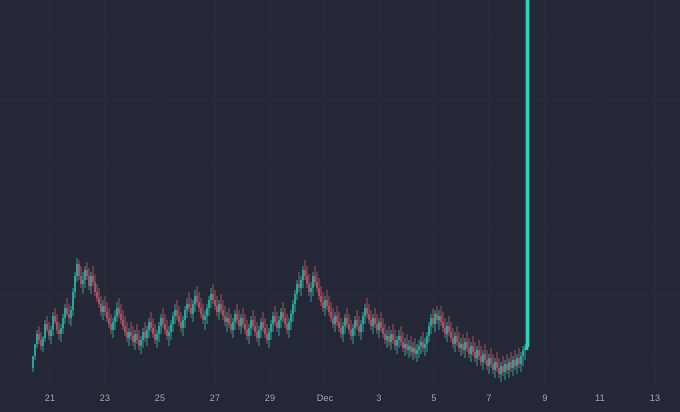 The height and width of the screenshot is (412, 680). What do you see at coordinates (215, 398) in the screenshot?
I see `x-axis-tick-label: 27` at bounding box center [215, 398].